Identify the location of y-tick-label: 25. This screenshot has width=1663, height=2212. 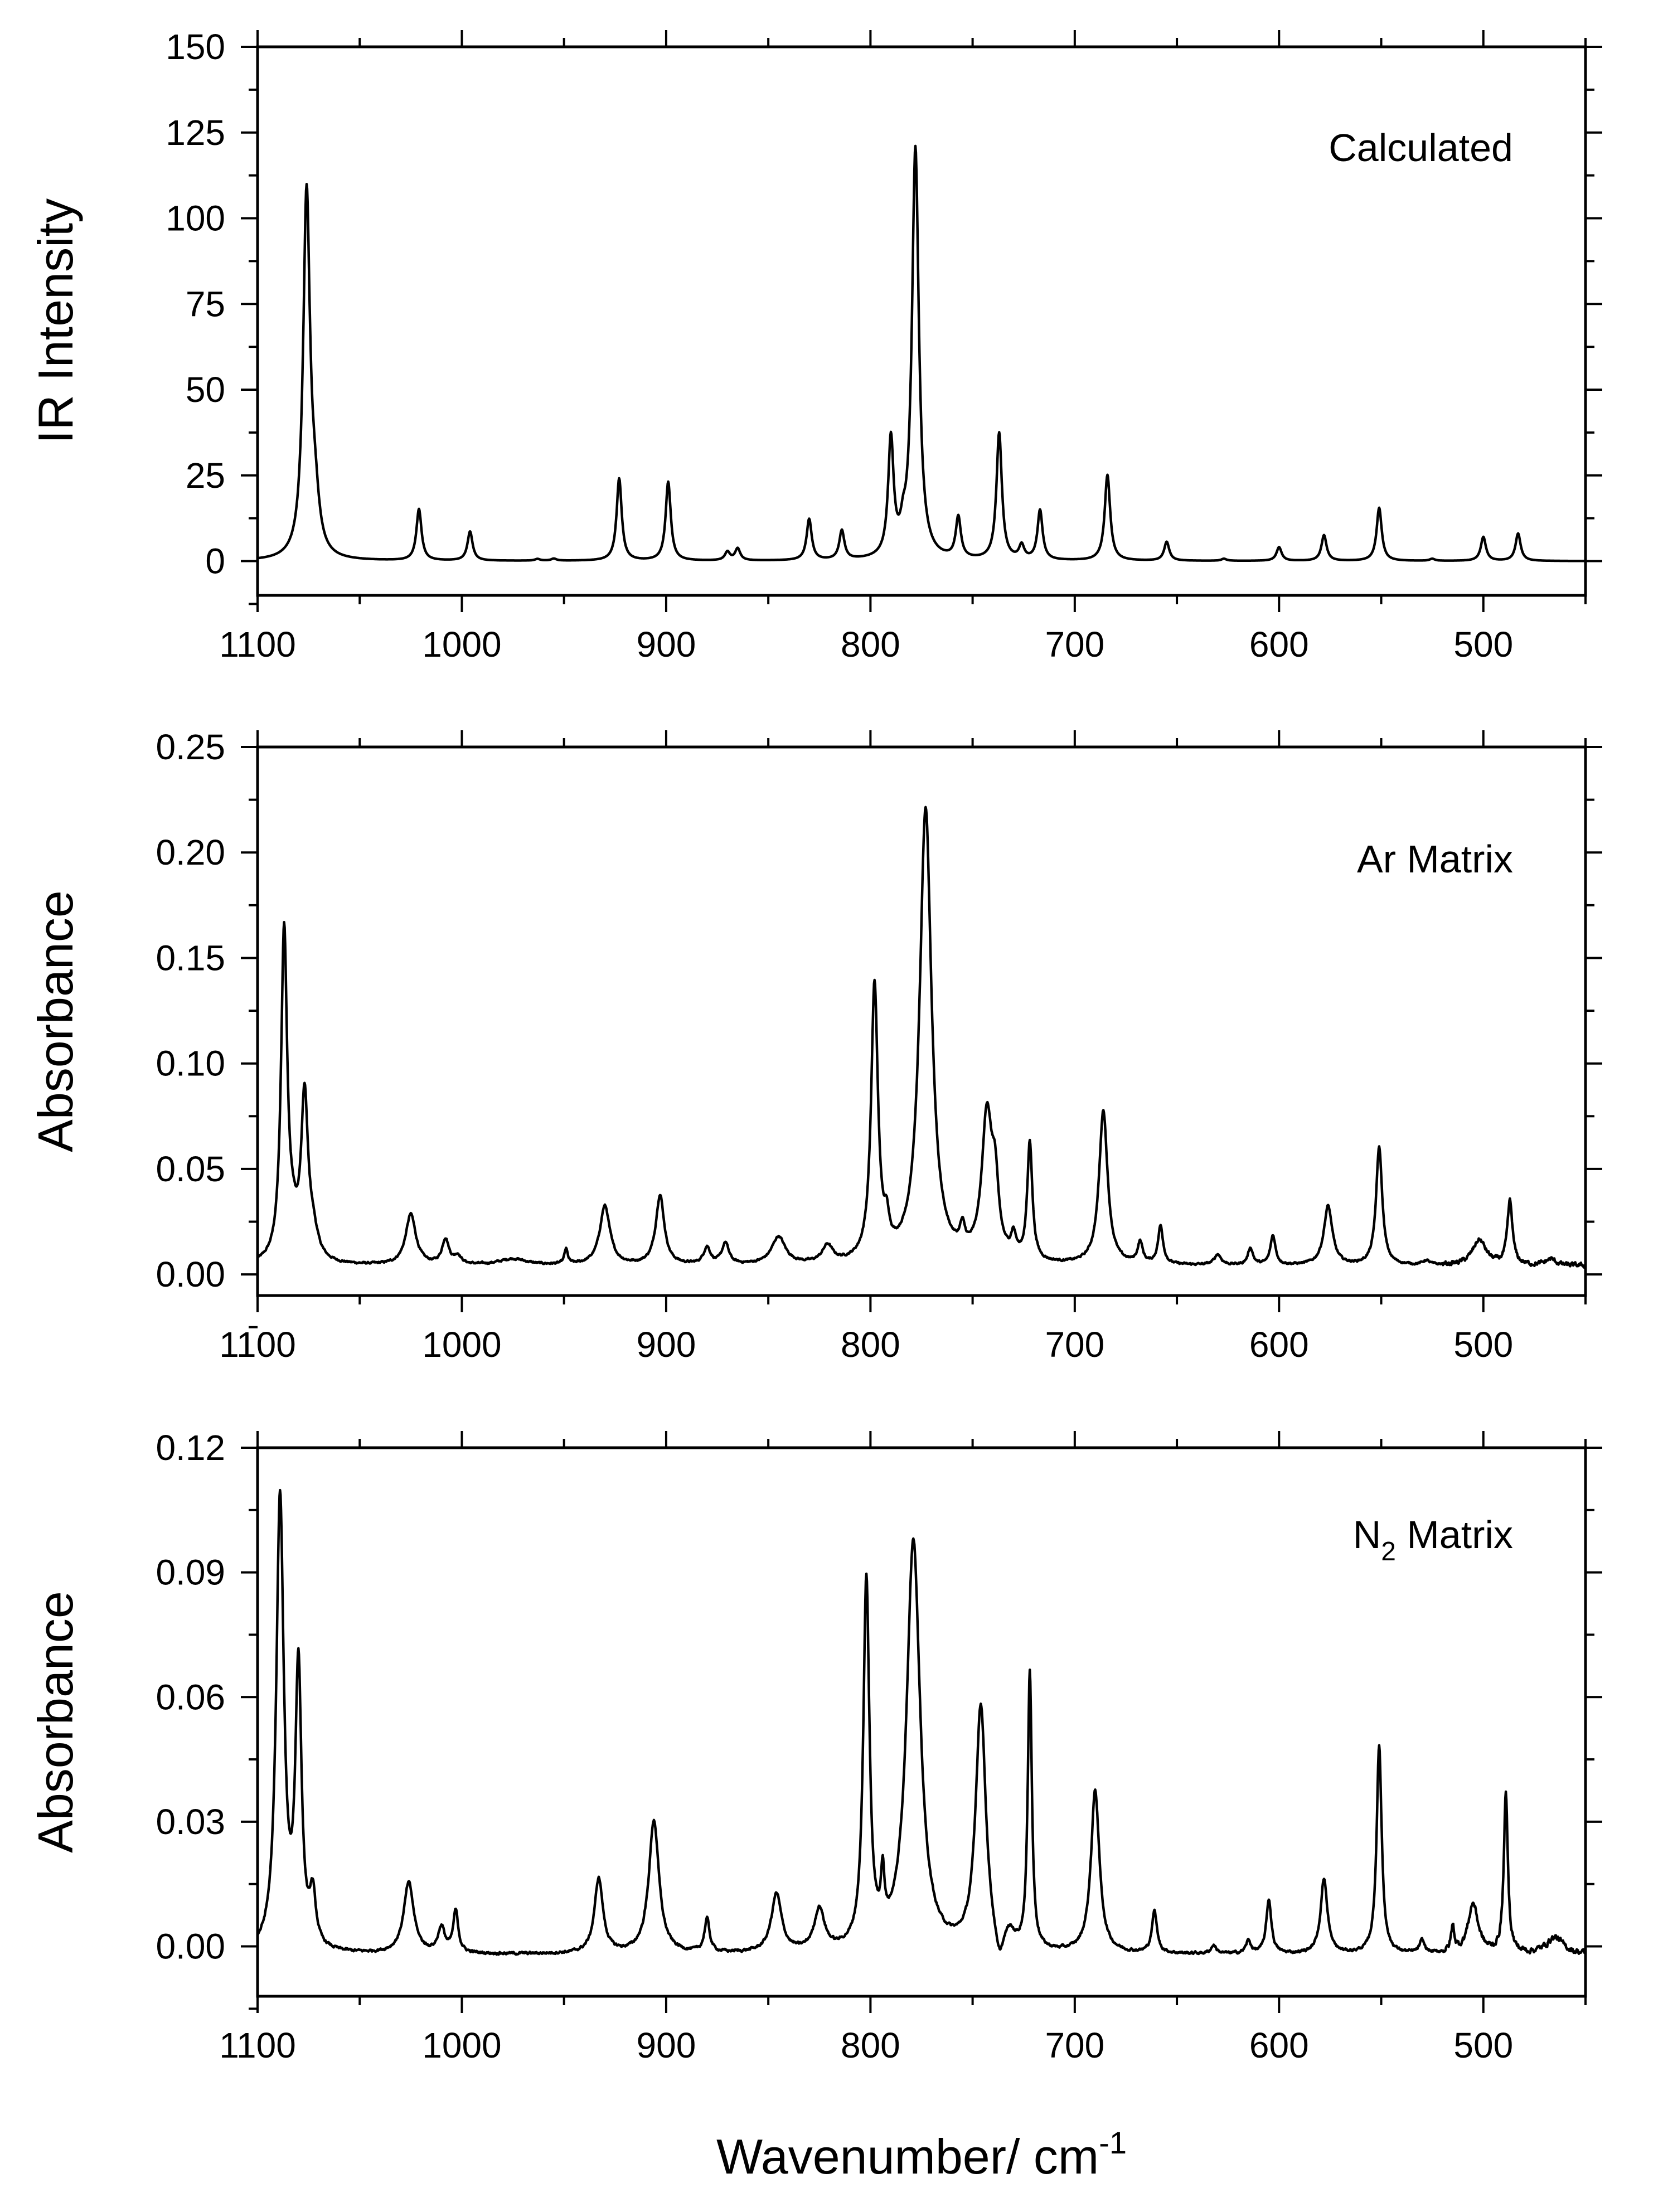
(205, 475).